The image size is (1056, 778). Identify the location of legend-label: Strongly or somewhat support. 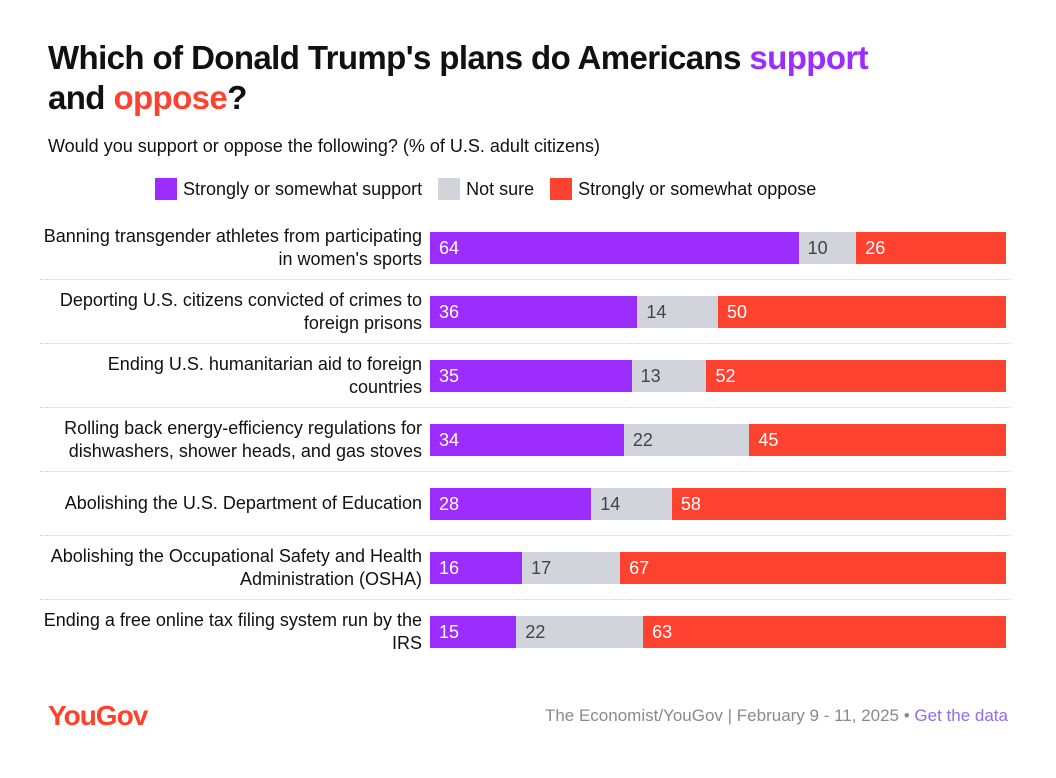
(303, 188).